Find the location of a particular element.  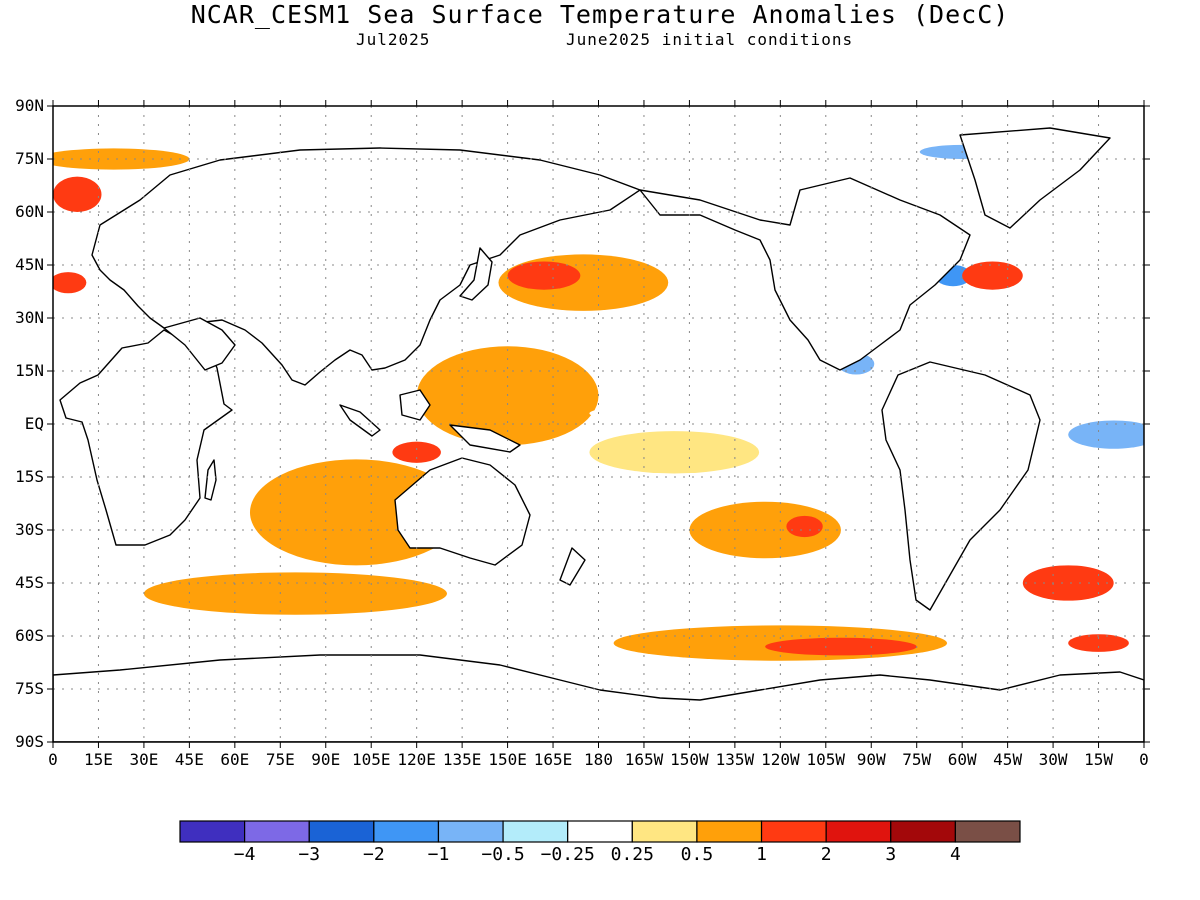

colorbar-label: −2 is located at coordinates (374, 854).